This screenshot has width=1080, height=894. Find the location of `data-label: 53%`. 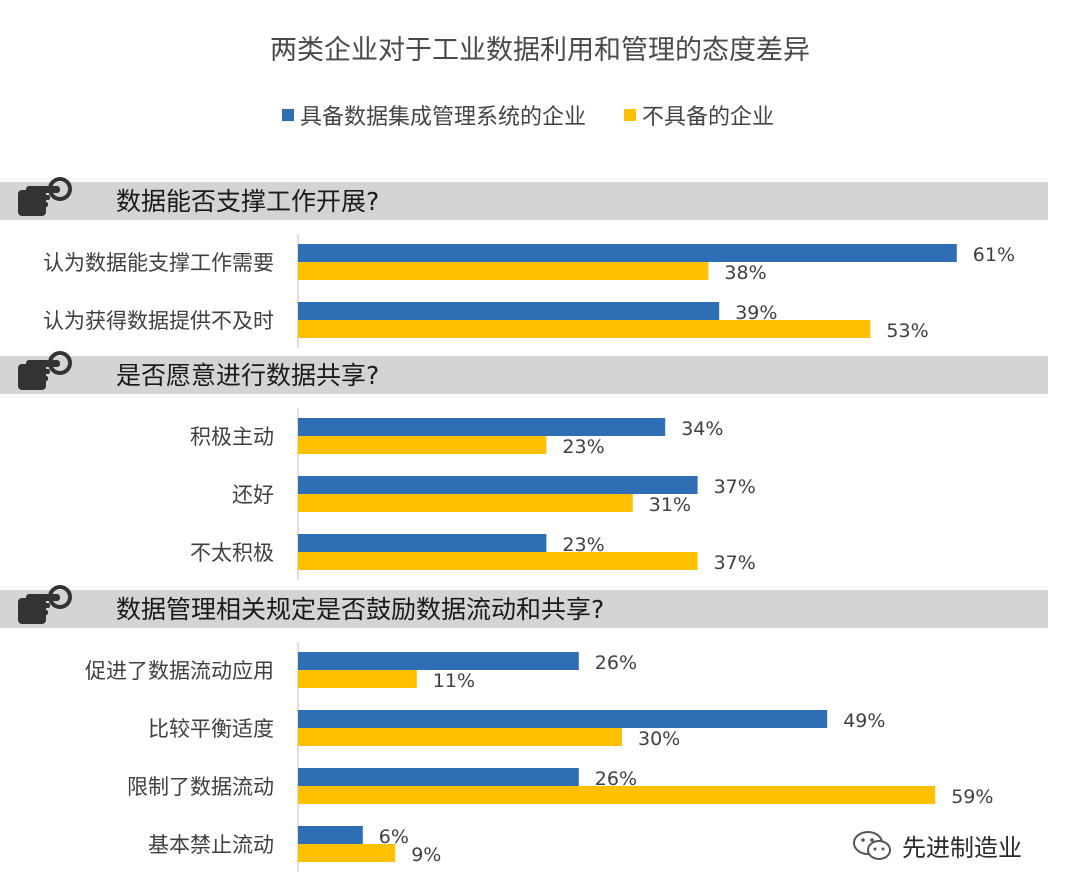

data-label: 53% is located at coordinates (907, 331).